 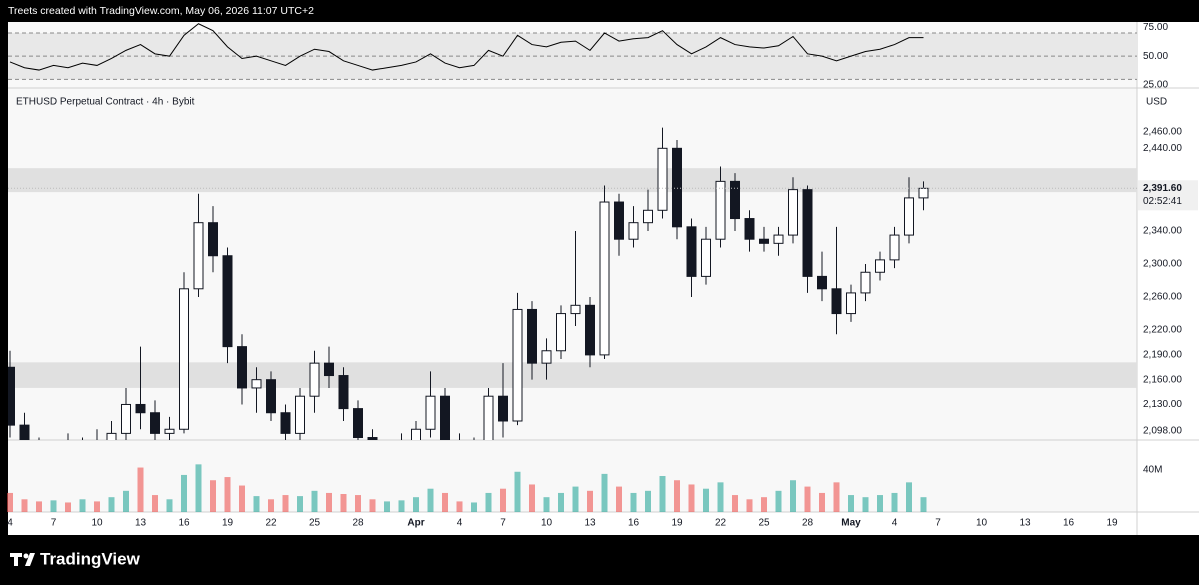 I want to click on price-tick-label: 2,130.00, so click(x=1162, y=404).